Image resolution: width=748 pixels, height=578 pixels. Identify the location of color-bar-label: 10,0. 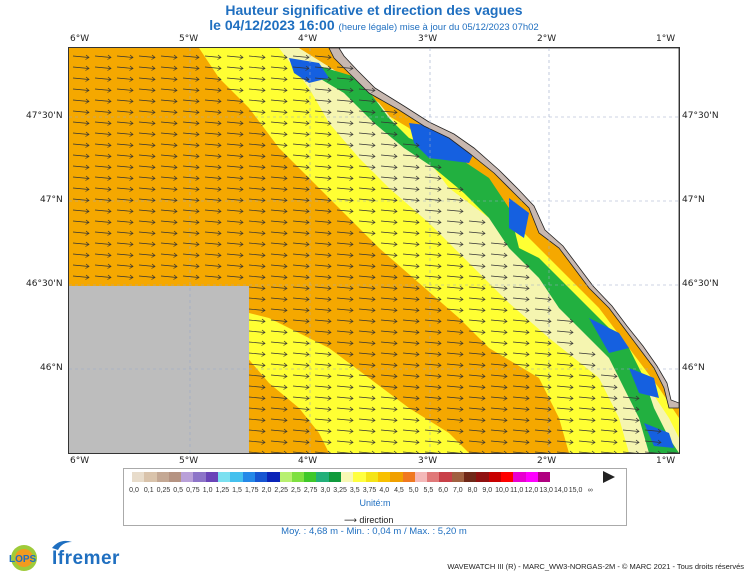
(502, 490).